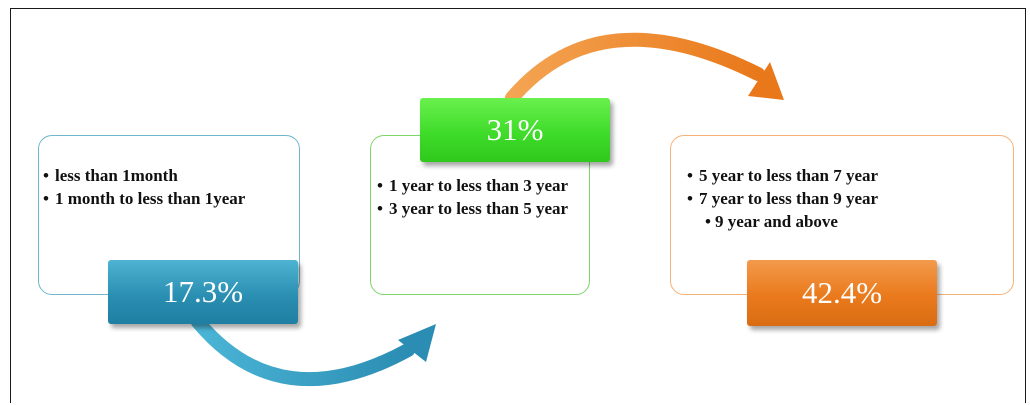  What do you see at coordinates (842, 293) in the screenshot?
I see `stage-3-percent: 42.4%` at bounding box center [842, 293].